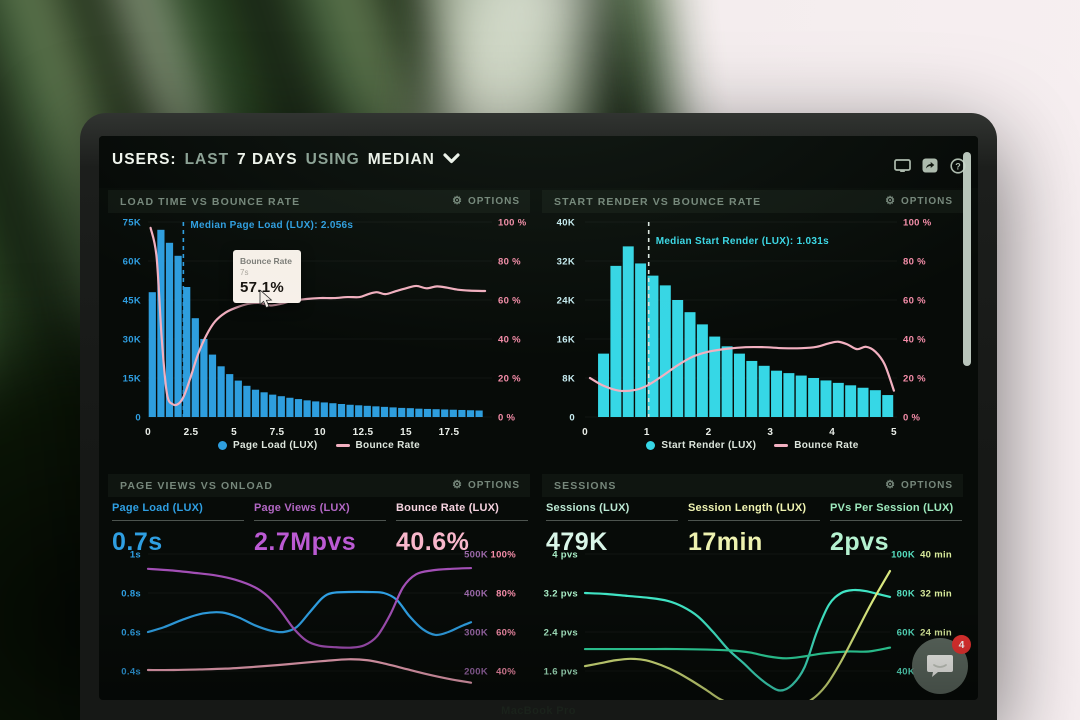 Image resolution: width=1080 pixels, height=720 pixels. I want to click on svg-text: 60%, so click(506, 633).